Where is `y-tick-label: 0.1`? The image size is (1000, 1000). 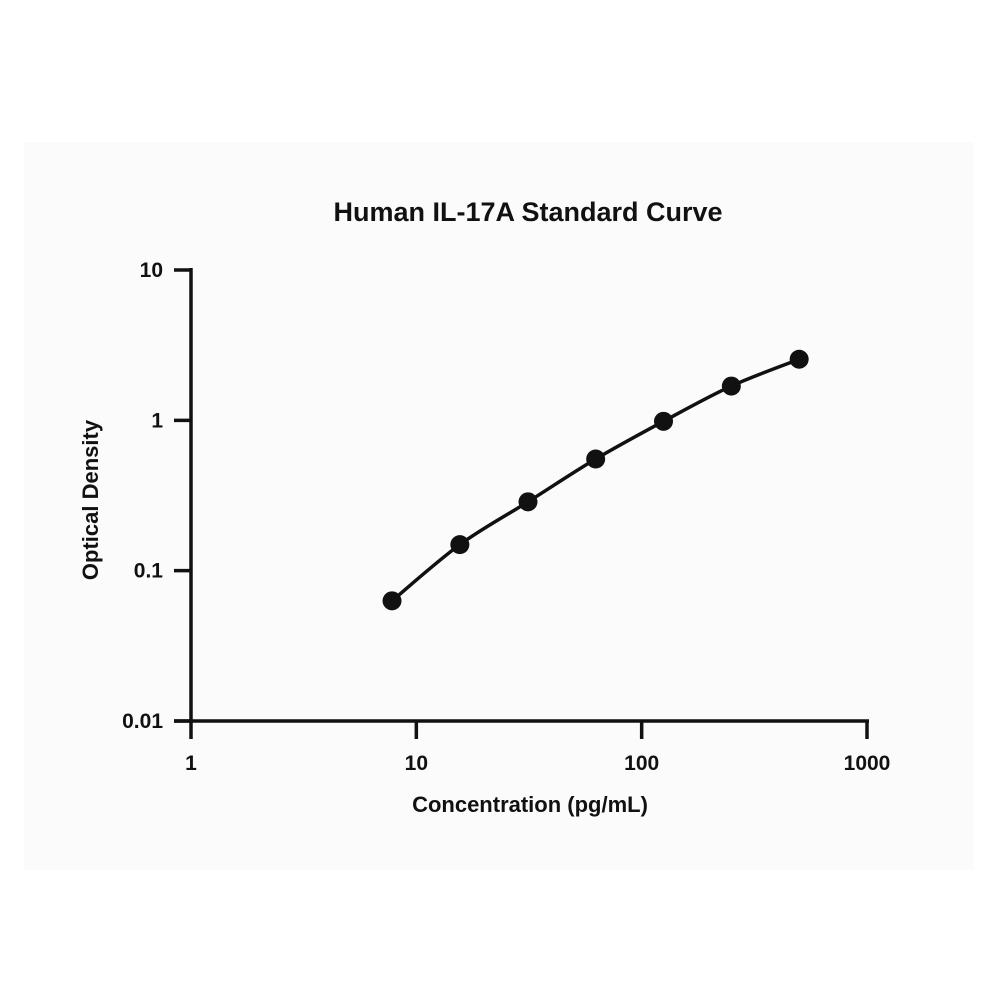
y-tick-label: 0.1 is located at coordinates (149, 571).